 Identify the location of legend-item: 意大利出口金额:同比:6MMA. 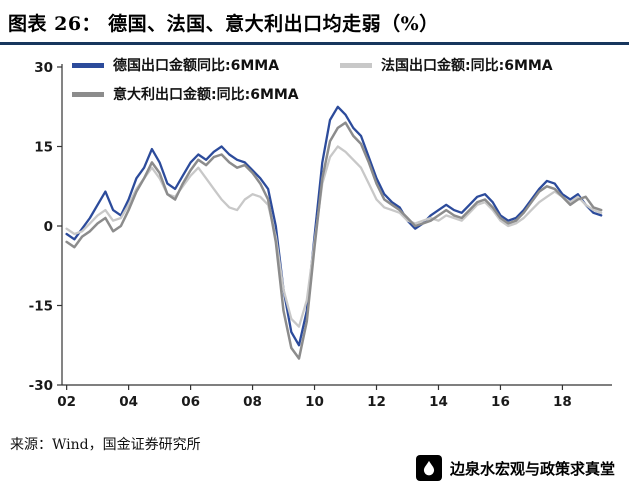
(201, 94).